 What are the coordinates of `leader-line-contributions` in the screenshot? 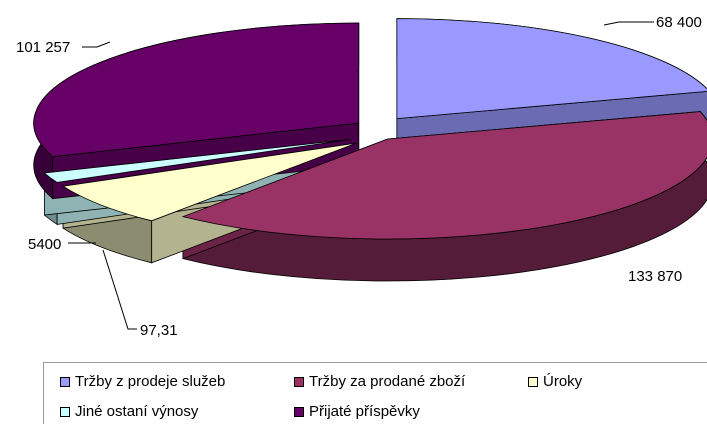 It's located at (96, 44).